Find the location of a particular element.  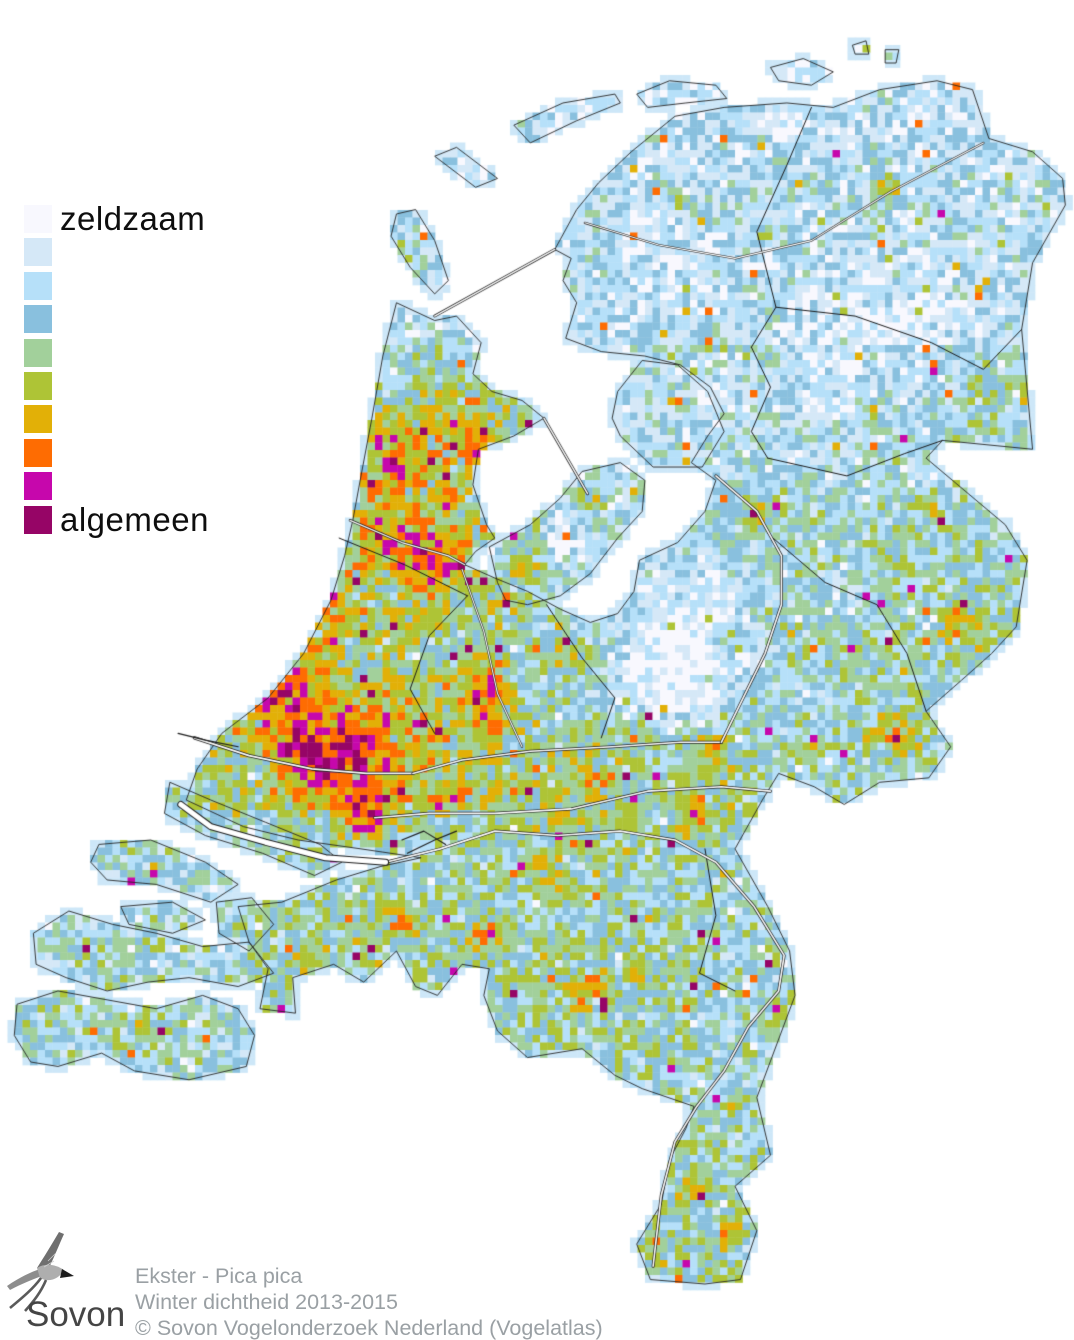

sovon-logo-bird-icon is located at coordinates (40, 1272).